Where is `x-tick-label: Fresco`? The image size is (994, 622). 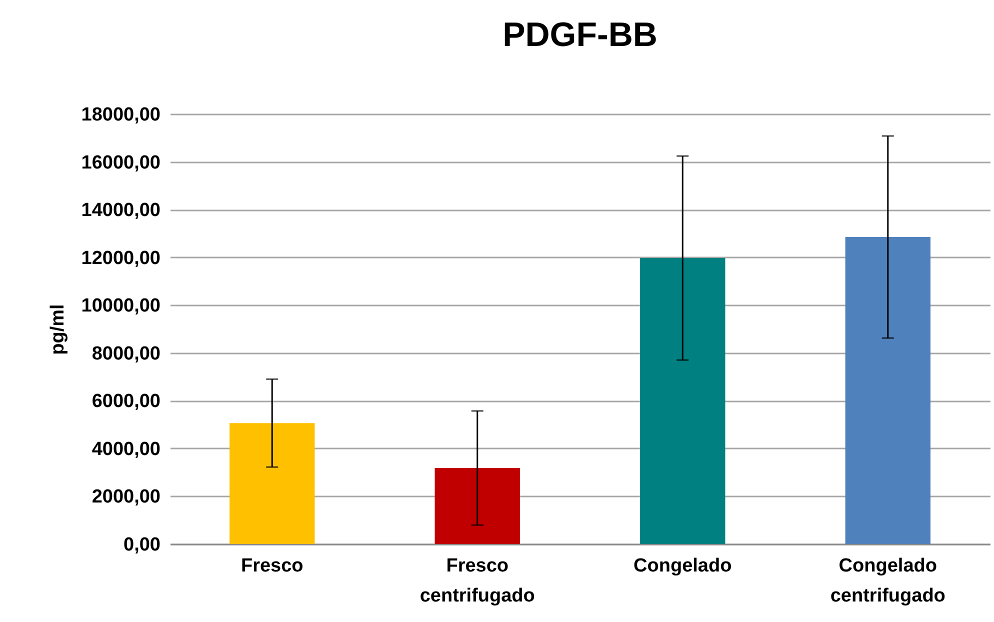 x-tick-label: Fresco is located at coordinates (272, 566).